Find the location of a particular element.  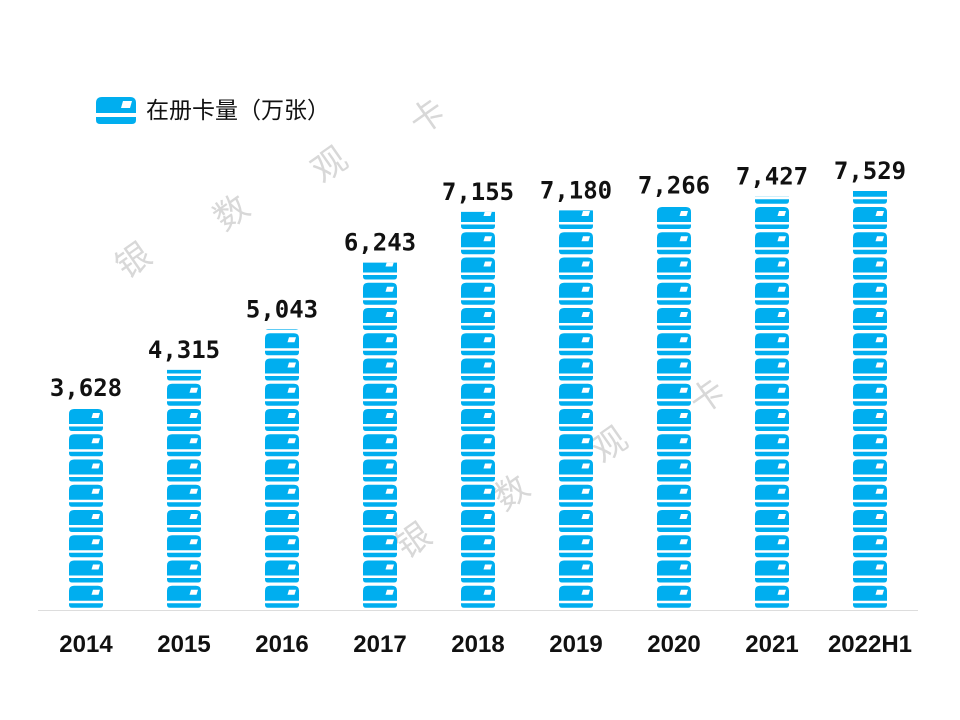

watermark-char: 观 is located at coordinates (329, 165).